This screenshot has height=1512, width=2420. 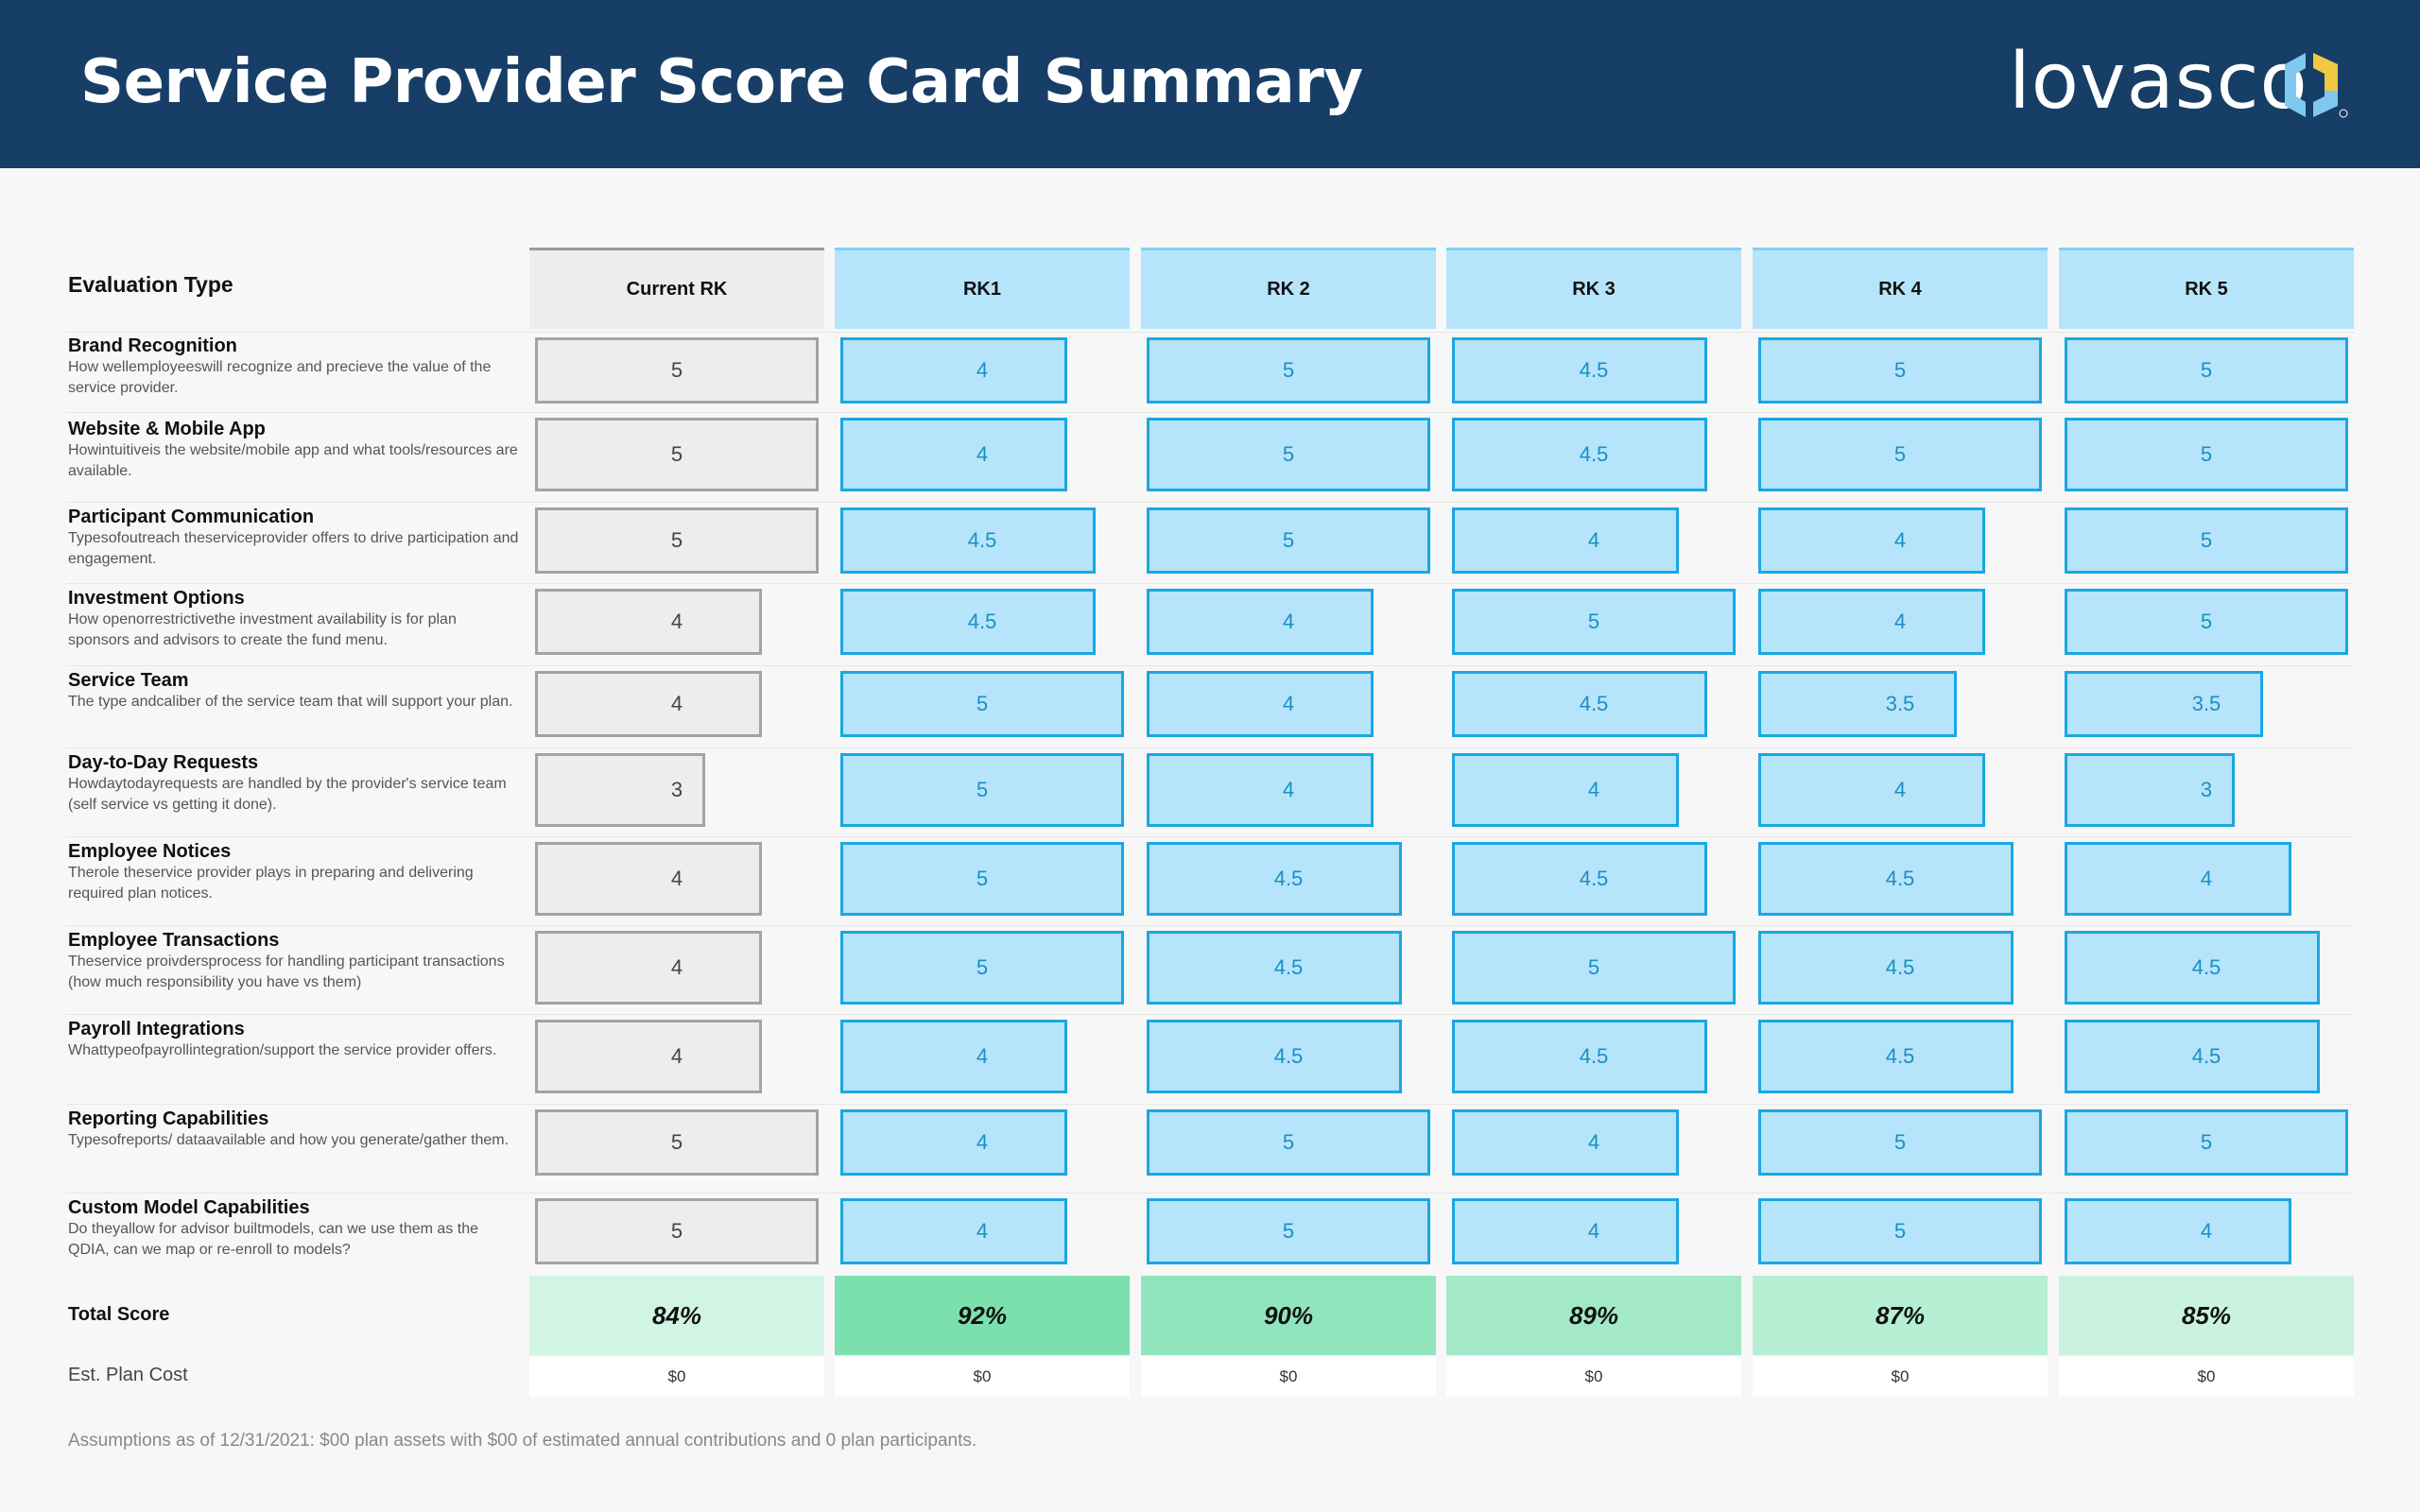 What do you see at coordinates (2206, 1315) in the screenshot?
I see `total-score-value: 85%` at bounding box center [2206, 1315].